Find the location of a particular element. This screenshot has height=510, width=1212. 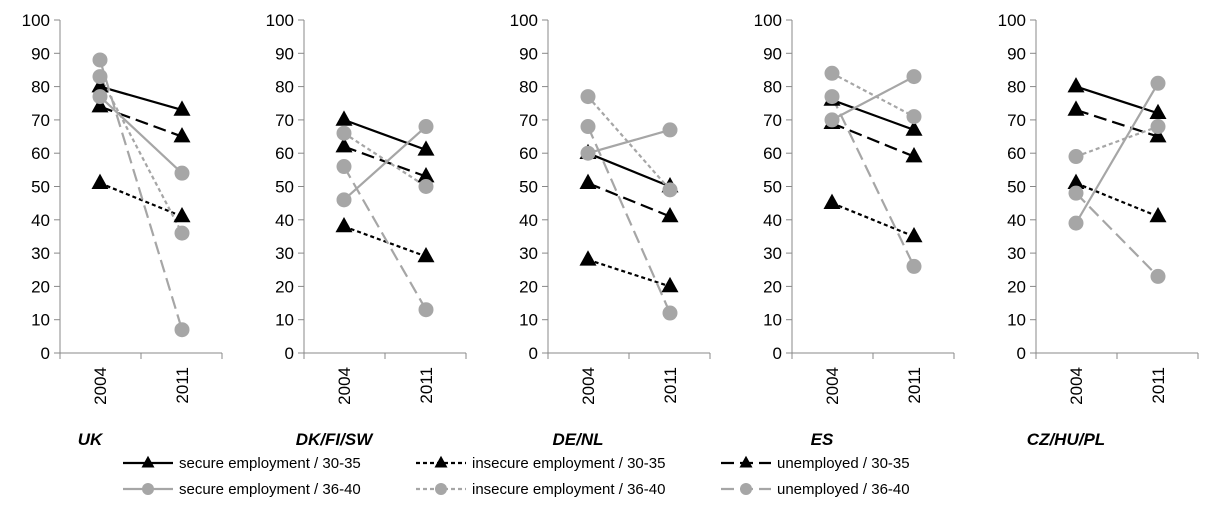

panel-title: DK/FI/SW is located at coordinates (335, 439).